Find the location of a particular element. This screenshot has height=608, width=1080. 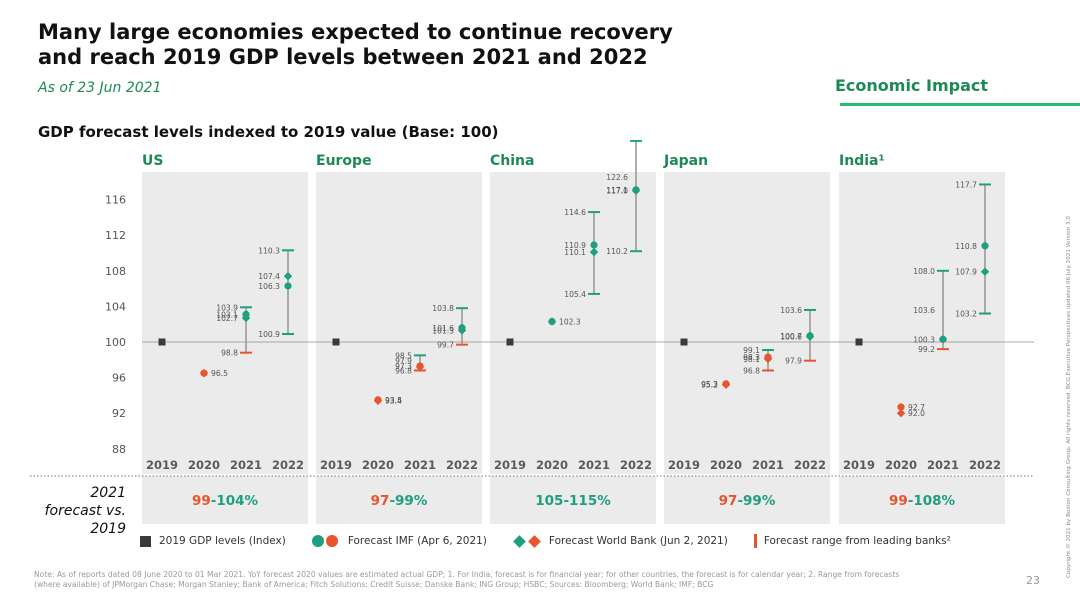

legend-banks-label: Forecast range from leading banks² is located at coordinates (857, 541).